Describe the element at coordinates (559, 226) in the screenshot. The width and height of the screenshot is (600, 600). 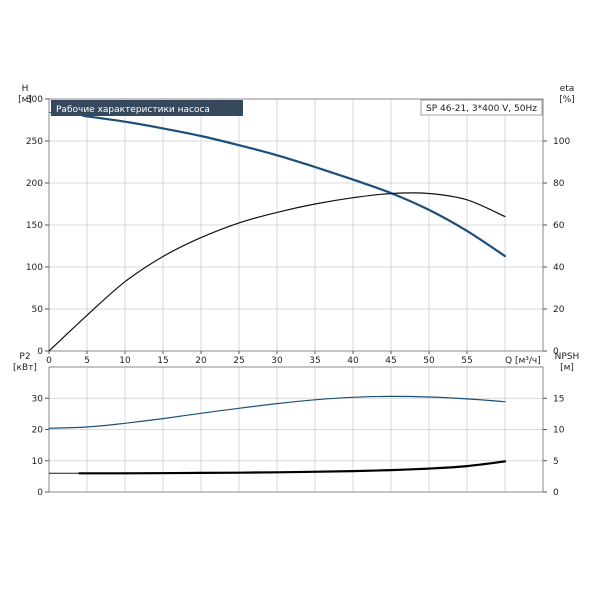
I see `top-y2tick-label-60: 60` at that location.